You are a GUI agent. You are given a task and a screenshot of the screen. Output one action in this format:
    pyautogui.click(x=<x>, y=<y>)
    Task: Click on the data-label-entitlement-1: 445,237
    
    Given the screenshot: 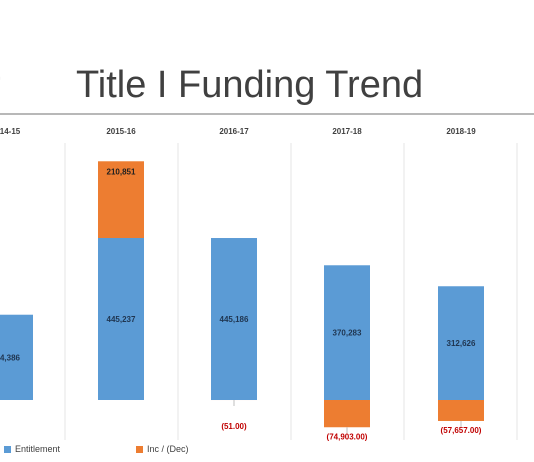 What is the action you would take?
    pyautogui.click(x=121, y=319)
    